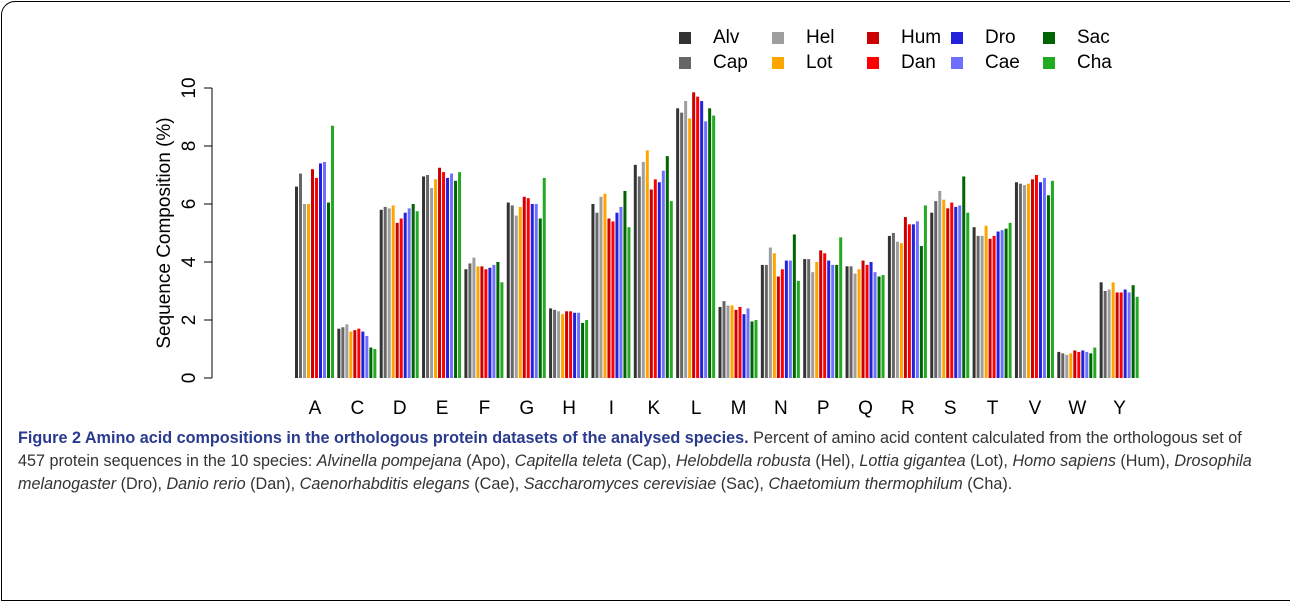  Describe the element at coordinates (273, 484) in the screenshot. I see `species-abbr: (Dan),` at that location.